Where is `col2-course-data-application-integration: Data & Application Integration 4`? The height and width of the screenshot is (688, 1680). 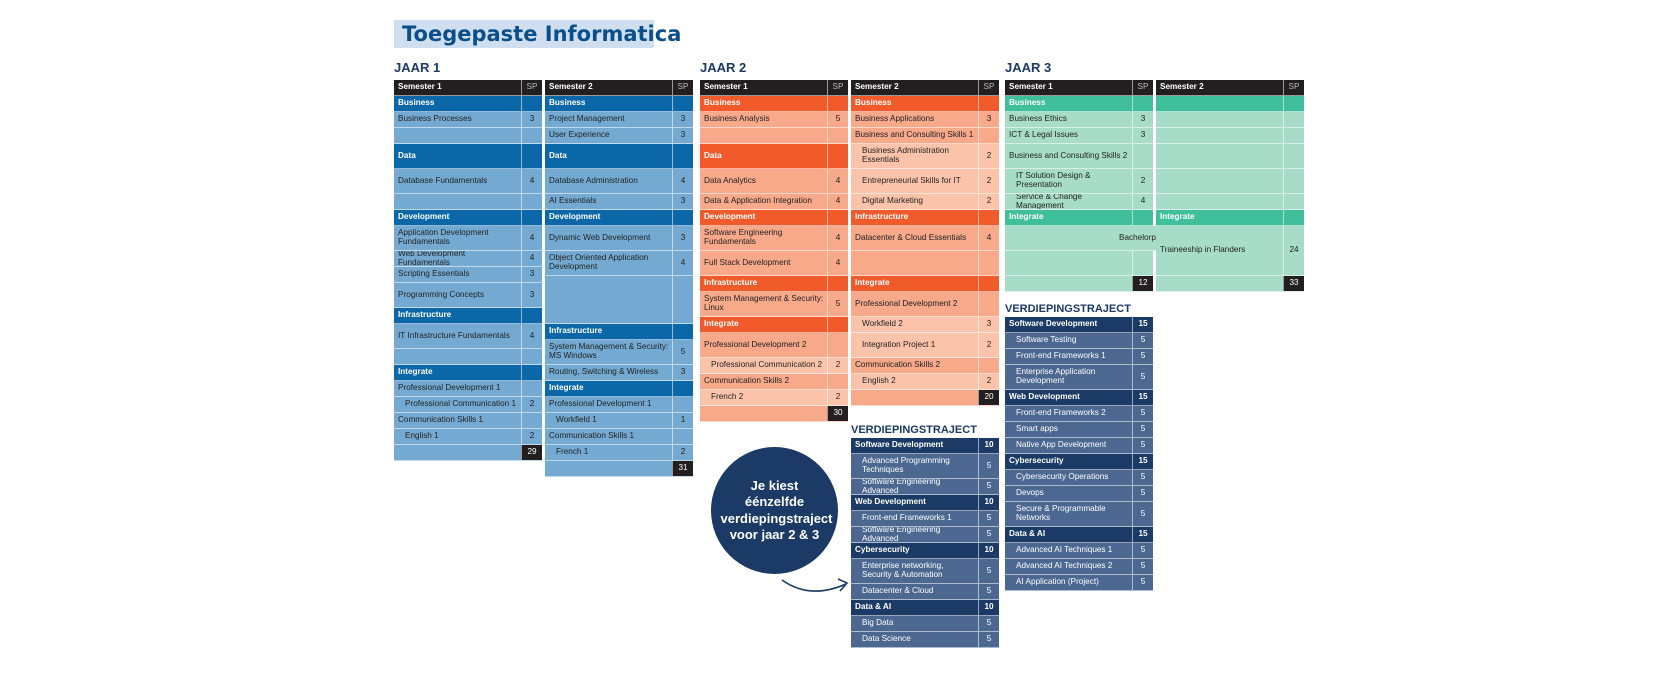 col2-course-data-application-integration: Data & Application Integration 4 is located at coordinates (774, 202).